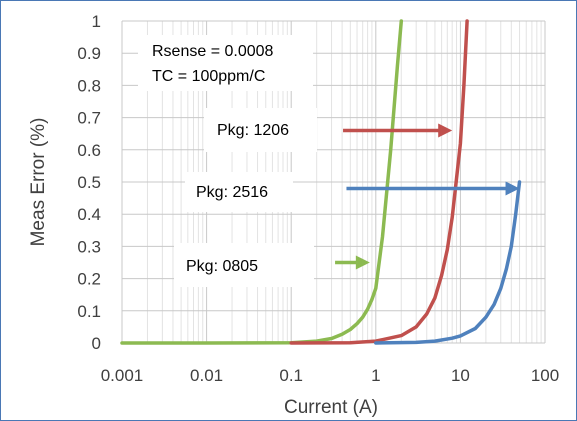 This screenshot has width=577, height=421. What do you see at coordinates (222, 266) in the screenshot?
I see `label-0805: Pkg: 0805` at bounding box center [222, 266].